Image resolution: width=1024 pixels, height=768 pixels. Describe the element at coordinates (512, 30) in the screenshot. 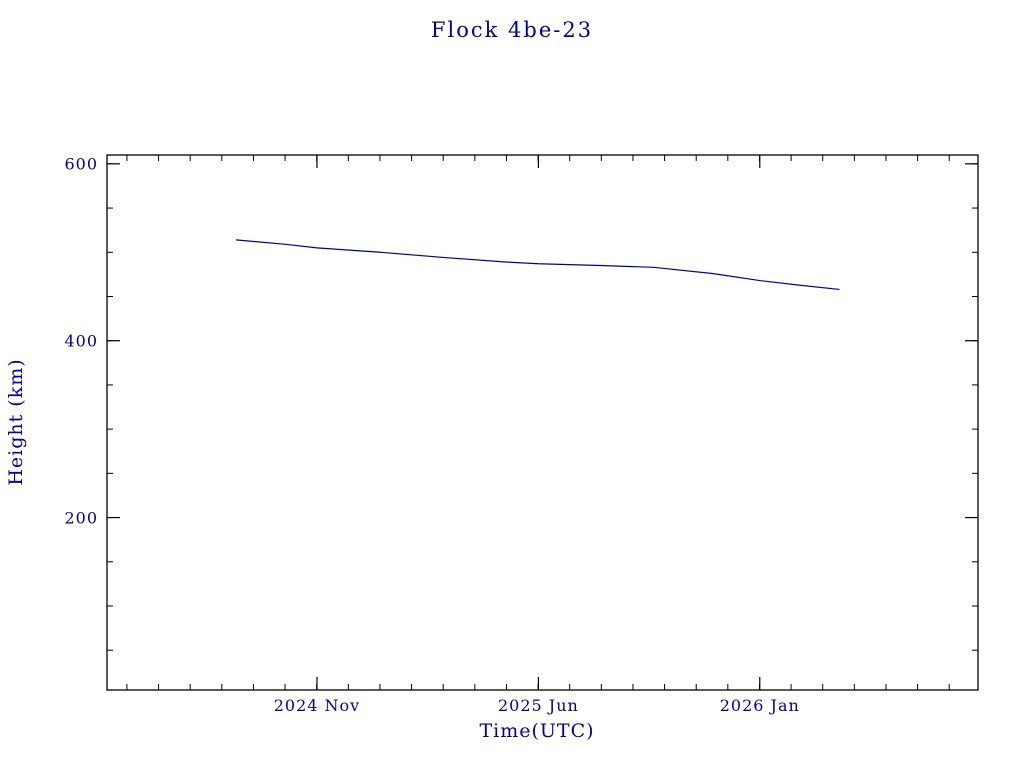

I see `chart-title: Flock 4be-23` at that location.